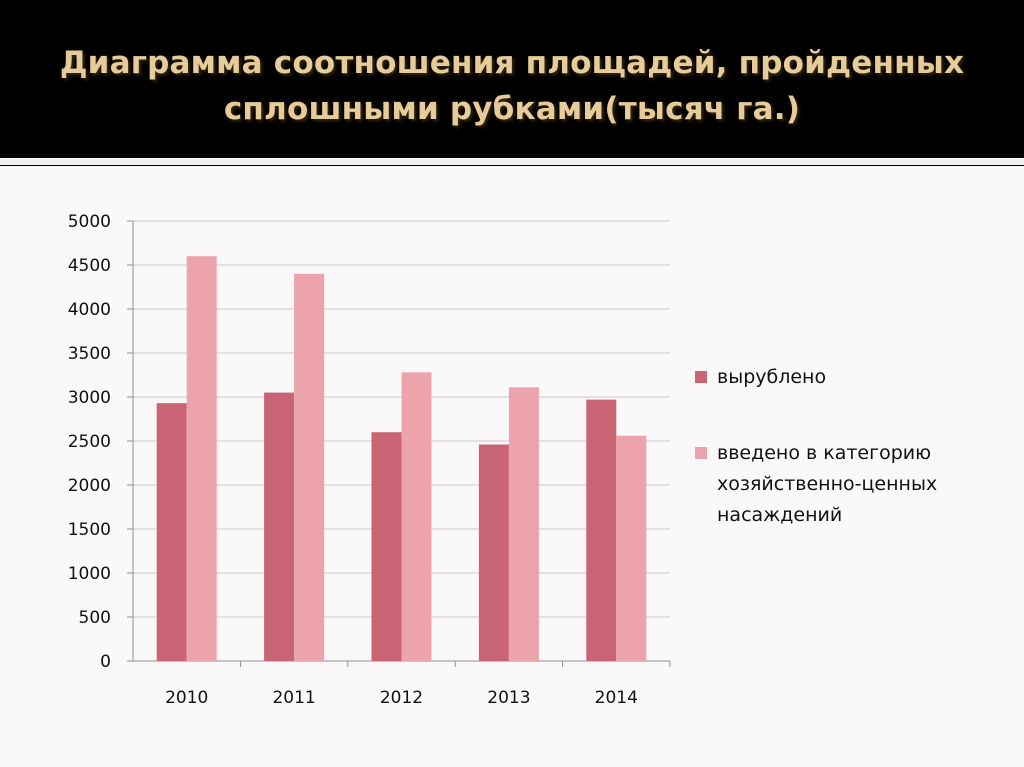 The image size is (1024, 767). Describe the element at coordinates (89, 310) in the screenshot. I see `y-tick-label-4000: 4000` at that location.